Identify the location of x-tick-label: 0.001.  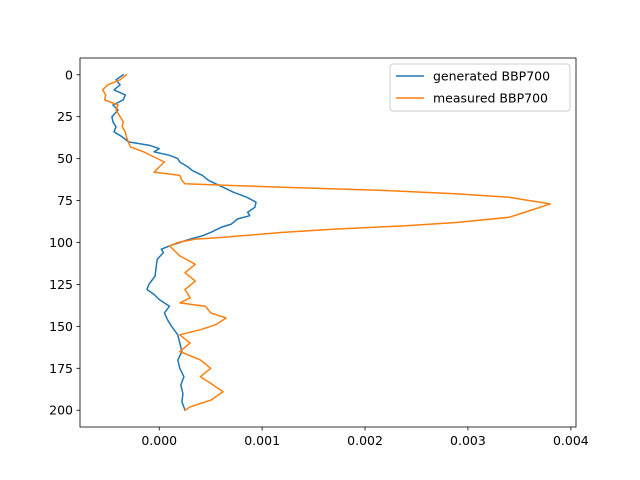
(262, 440).